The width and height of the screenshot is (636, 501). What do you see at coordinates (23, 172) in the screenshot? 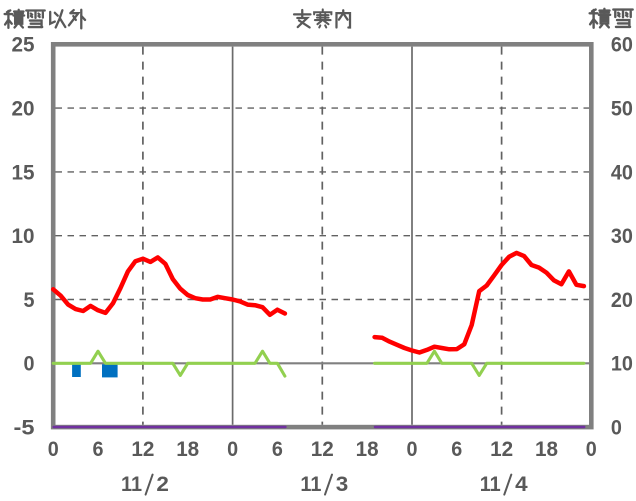
I see `svg-text: 15` at bounding box center [23, 172].